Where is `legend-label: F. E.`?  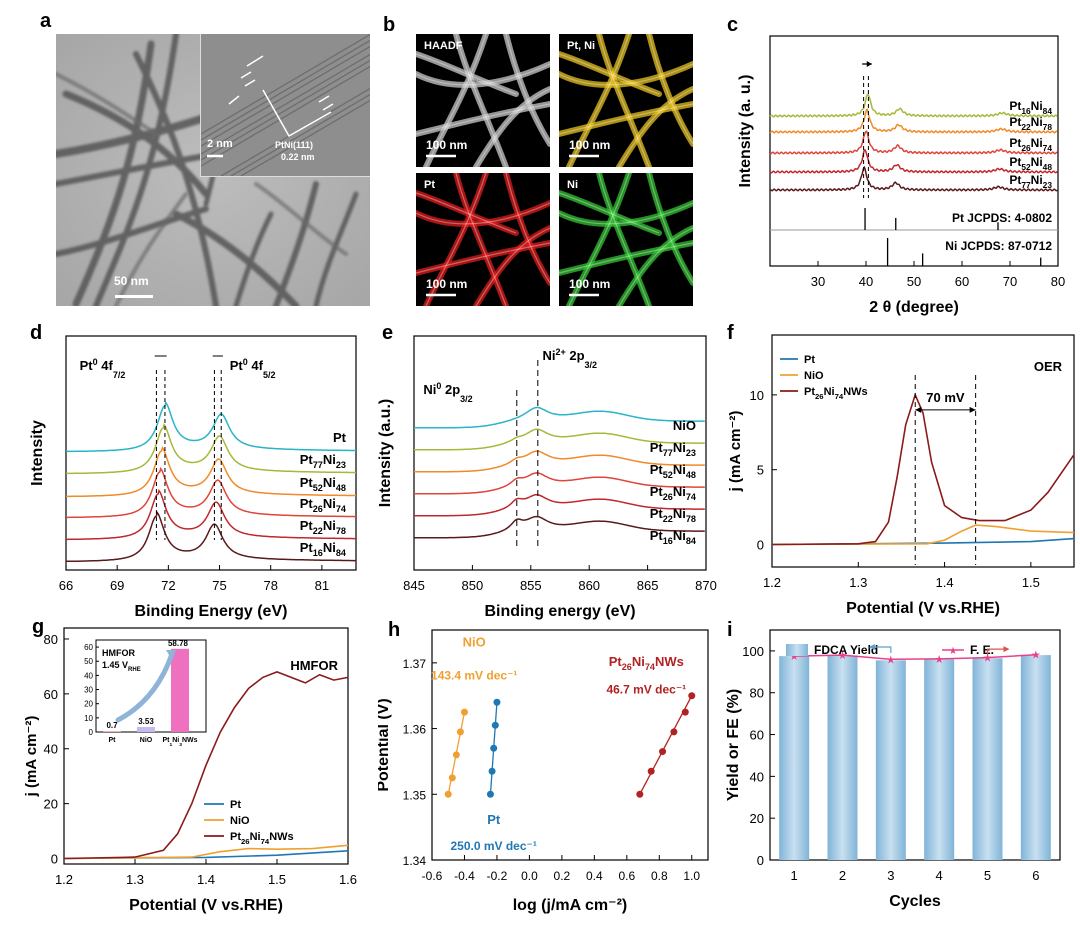
legend-label: F. E. is located at coordinates (982, 650).